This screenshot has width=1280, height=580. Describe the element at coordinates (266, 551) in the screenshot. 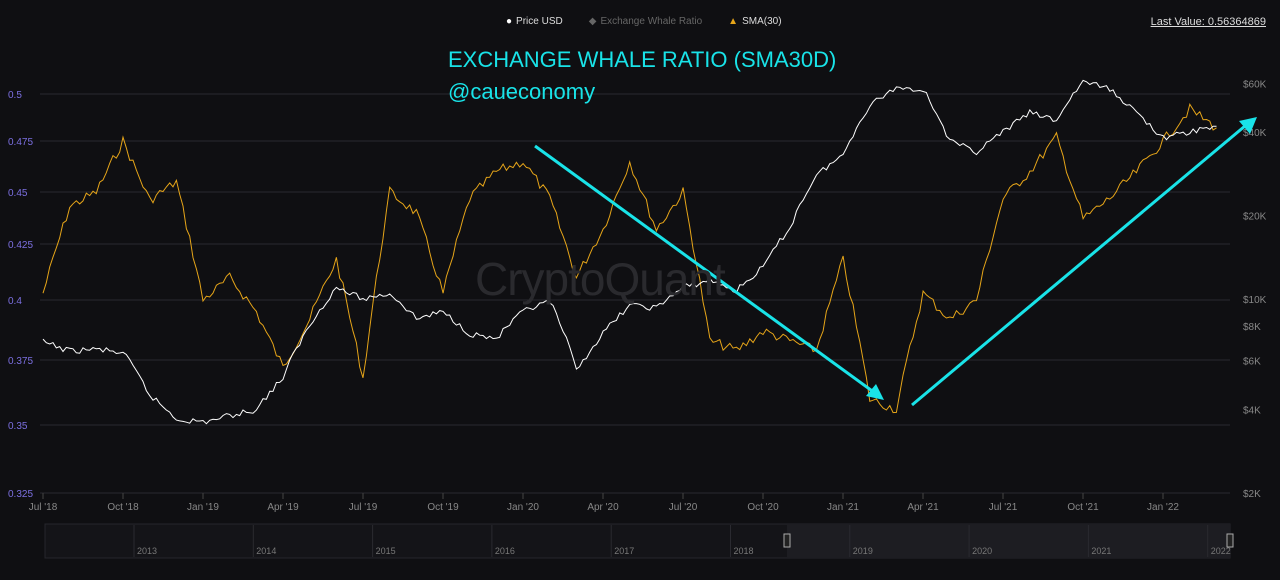

I see `navigator-year: 2014` at that location.